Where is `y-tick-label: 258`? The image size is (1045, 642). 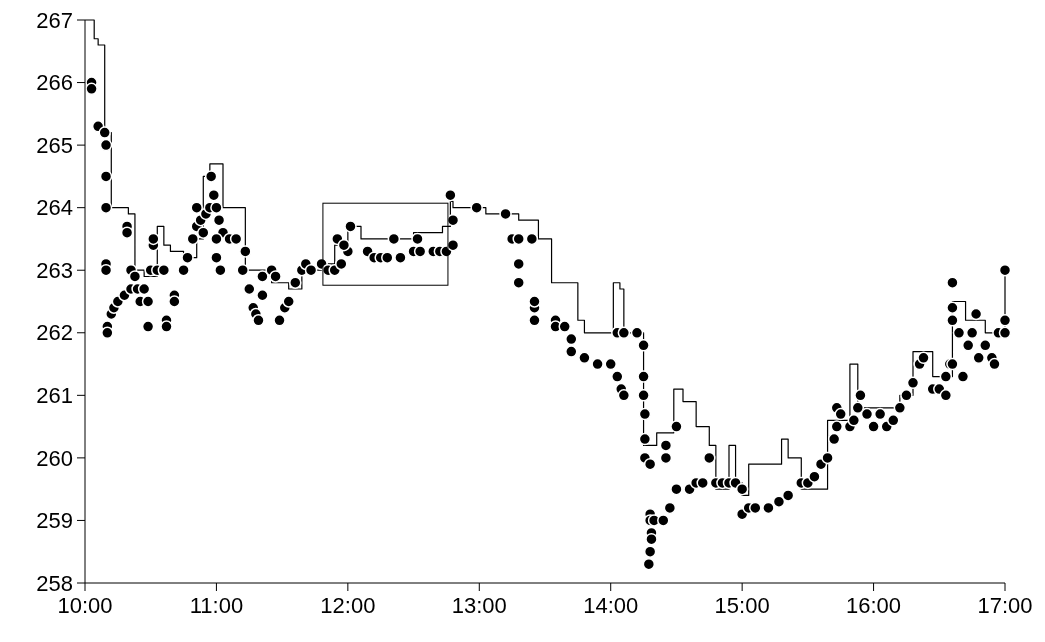
y-tick-label: 258 is located at coordinates (54, 583).